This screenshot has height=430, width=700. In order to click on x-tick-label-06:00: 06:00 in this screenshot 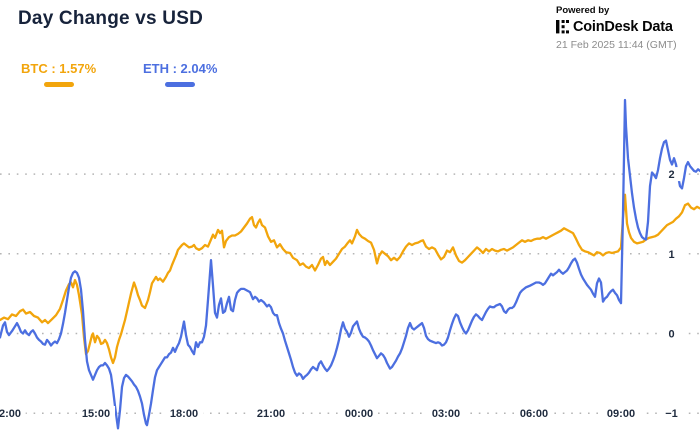, I will do `click(534, 414)`.